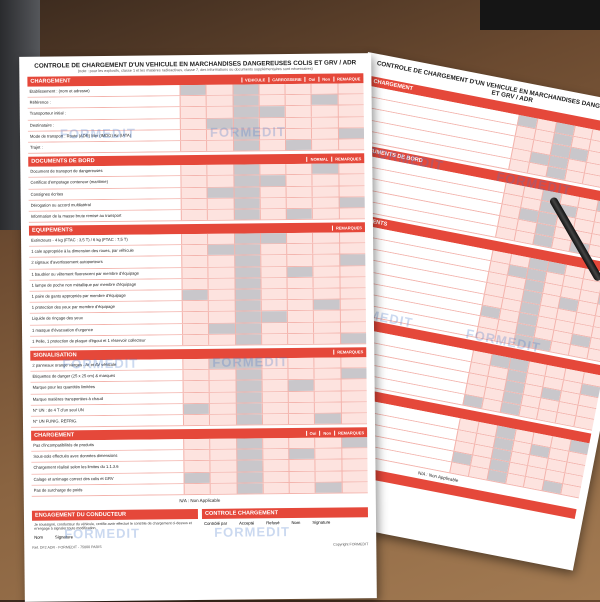 Image resolution: width=600 pixels, height=602 pixels. Describe the element at coordinates (327, 433) in the screenshot. I see `column-header: Non` at that location.